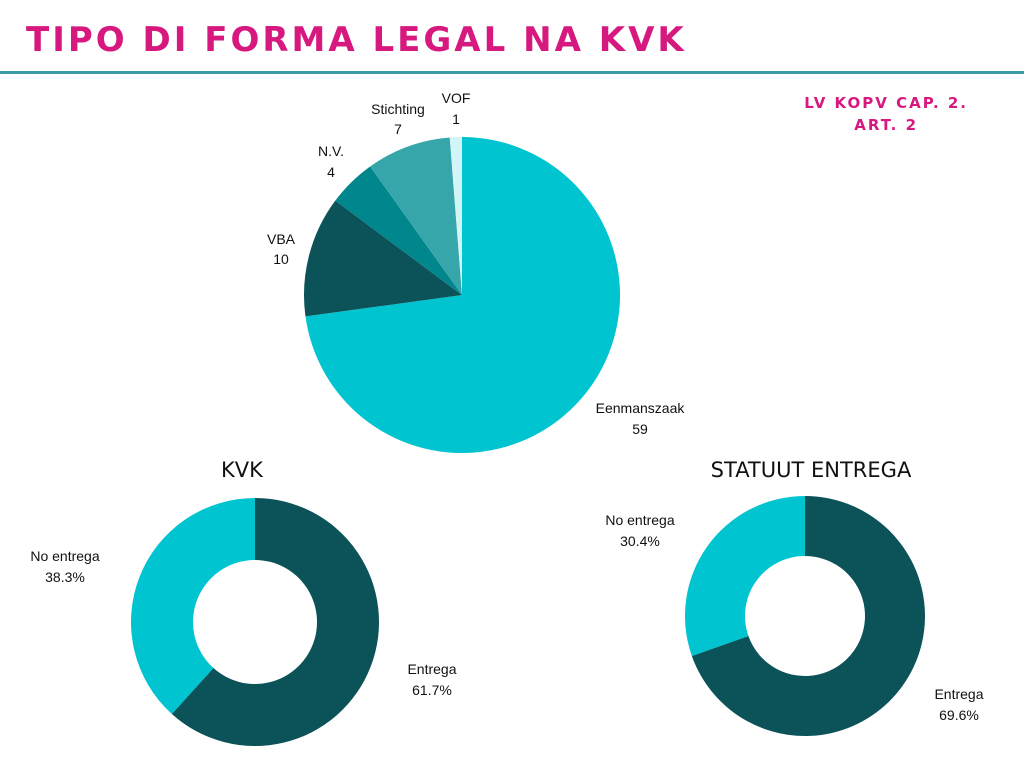 The height and width of the screenshot is (768, 1024). What do you see at coordinates (65, 577) in the screenshot?
I see `slice-value-no-entrega: 38.3%` at bounding box center [65, 577].